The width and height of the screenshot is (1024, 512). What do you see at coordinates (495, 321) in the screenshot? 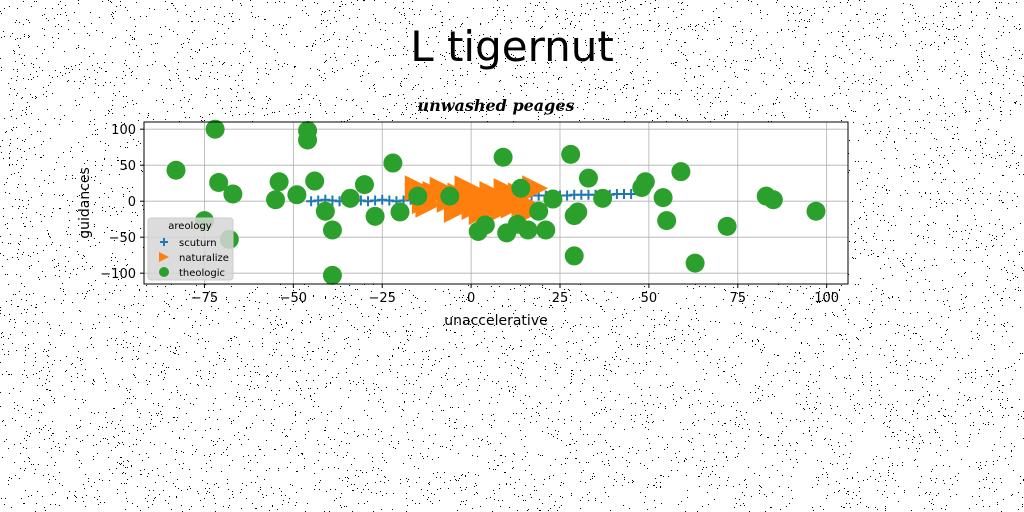
I see `x-axis-label: unaccelerative` at bounding box center [495, 321].